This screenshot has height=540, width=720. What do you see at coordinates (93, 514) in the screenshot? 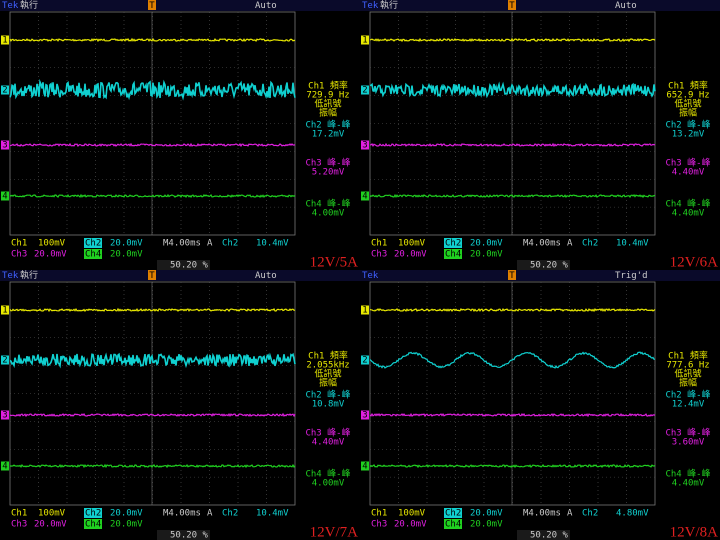
I see `ch2-label: Ch2` at bounding box center [93, 514].